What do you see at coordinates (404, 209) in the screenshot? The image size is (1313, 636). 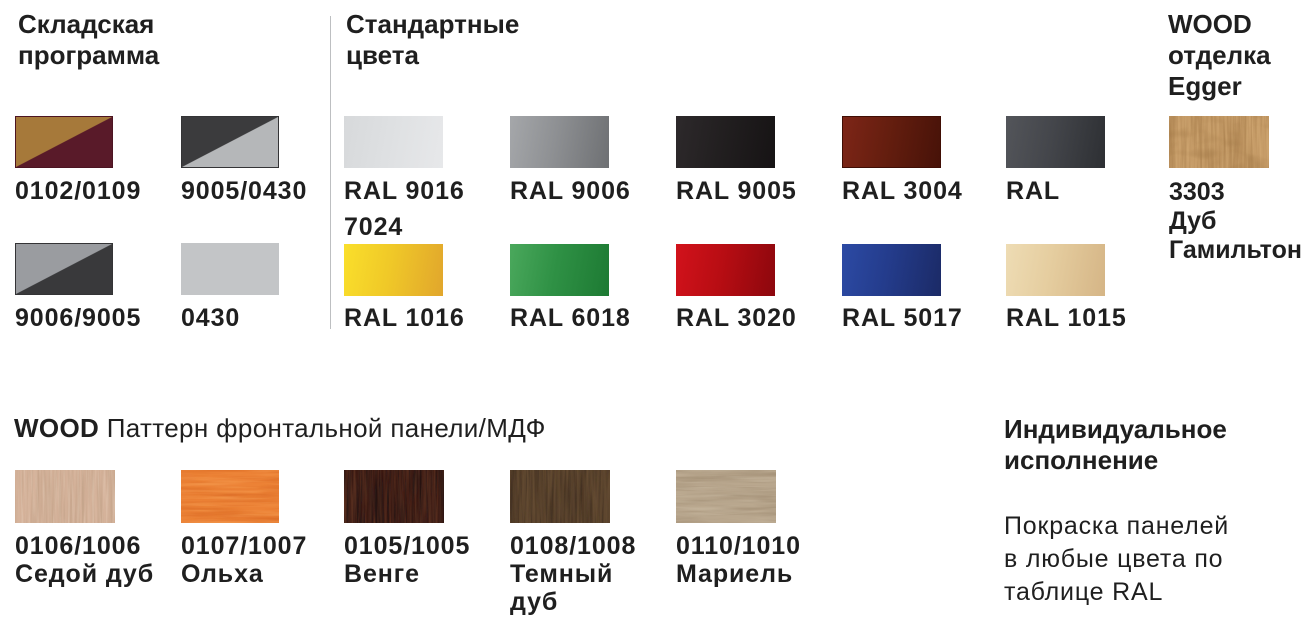 I see `swatch-label-ral-9016: RAL 9016 7024` at bounding box center [404, 209].